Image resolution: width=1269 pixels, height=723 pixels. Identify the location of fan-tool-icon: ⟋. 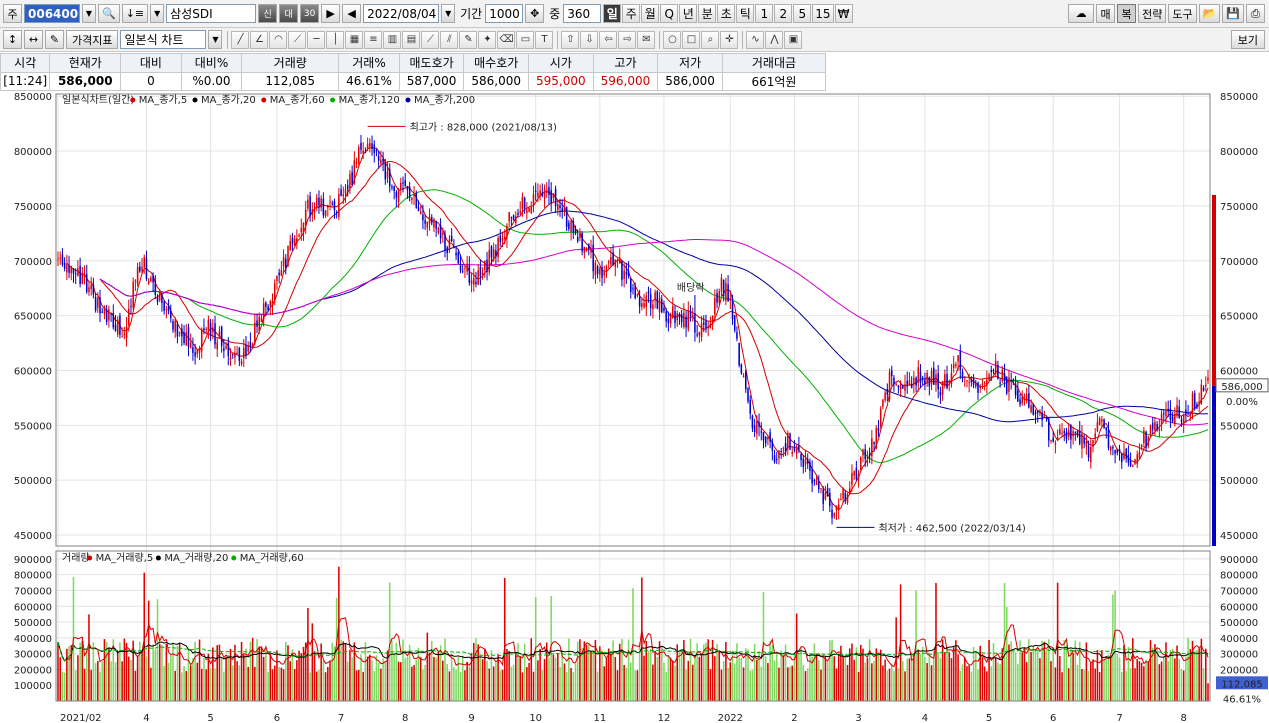
(297, 39).